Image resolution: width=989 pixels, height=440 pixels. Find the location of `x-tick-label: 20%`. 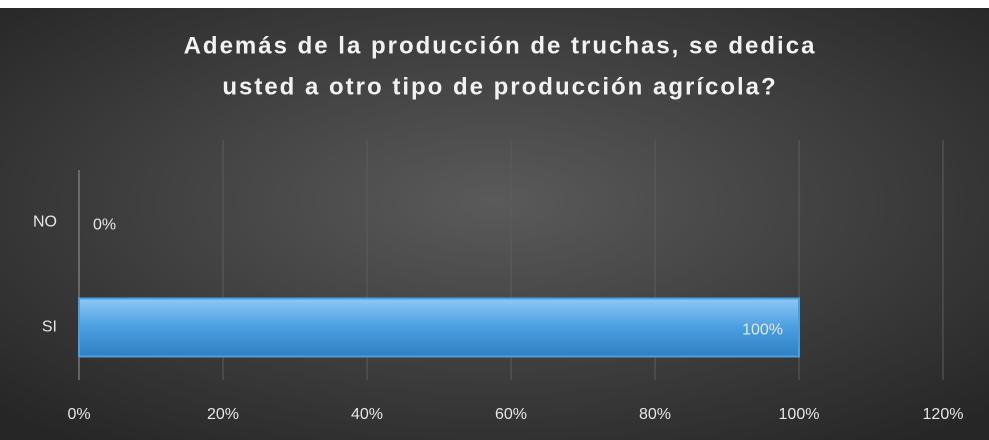

x-tick-label: 20% is located at coordinates (223, 414).